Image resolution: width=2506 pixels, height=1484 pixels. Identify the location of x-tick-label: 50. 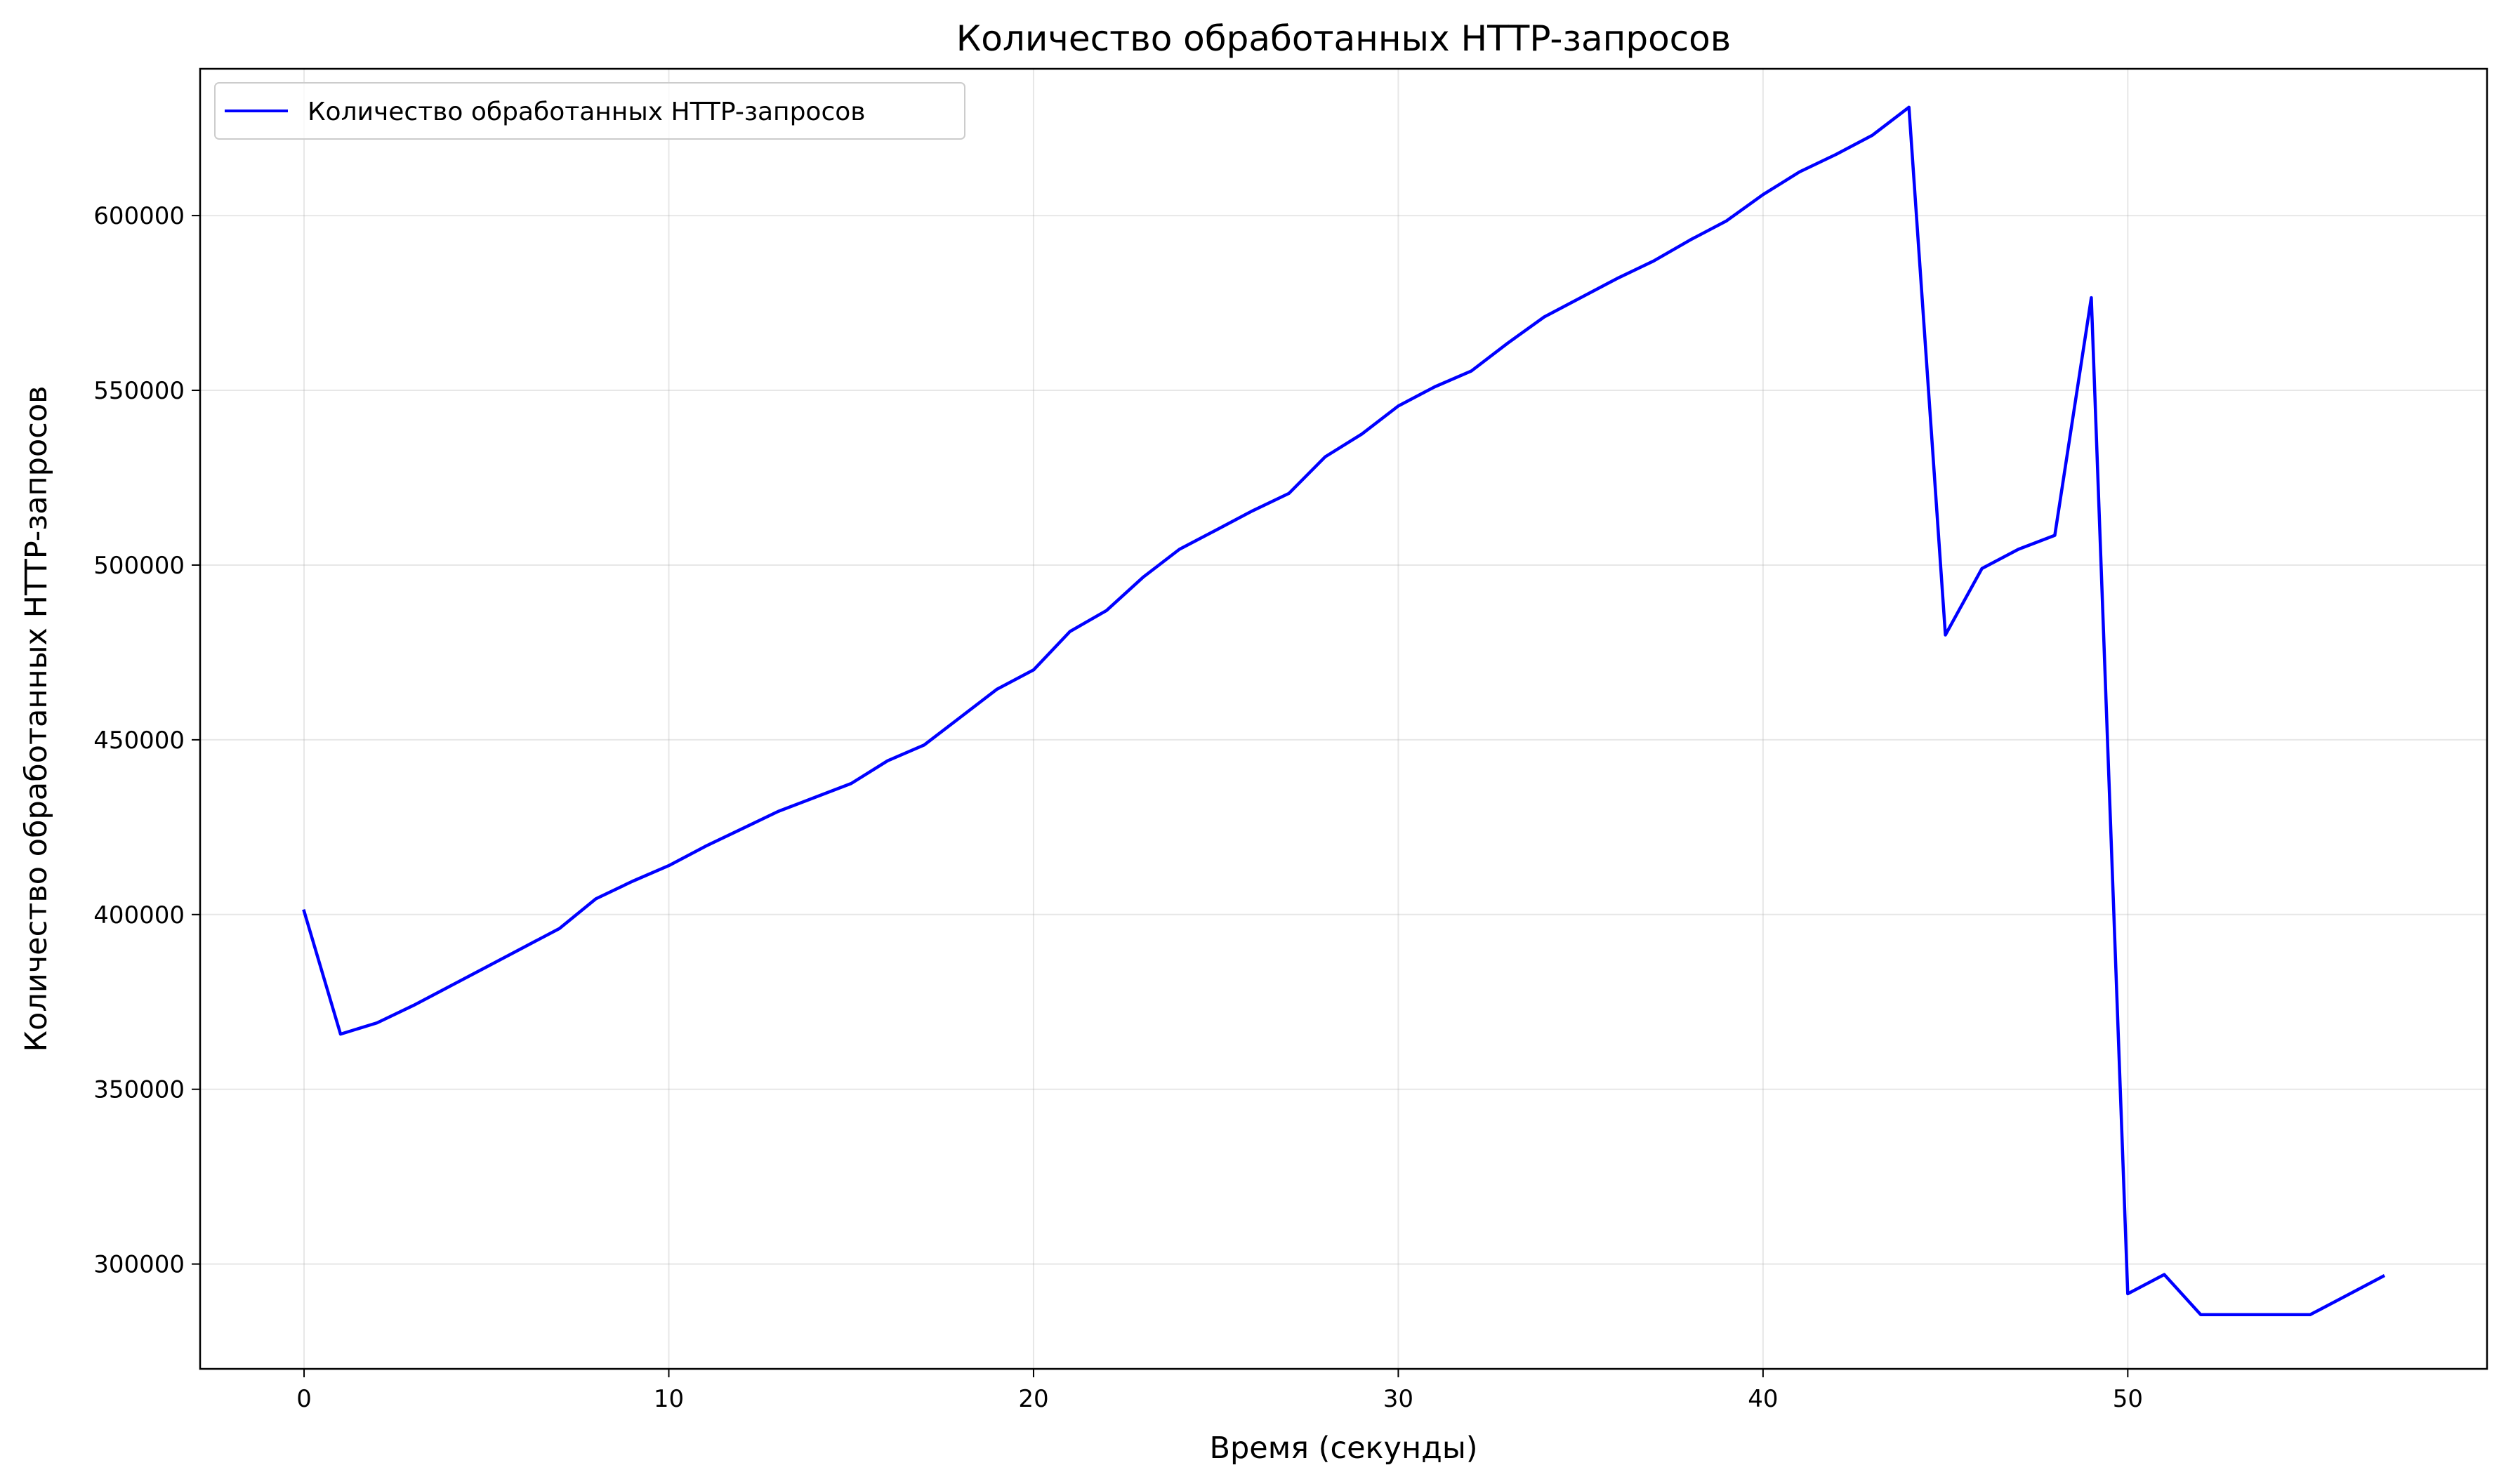
(2128, 1399).